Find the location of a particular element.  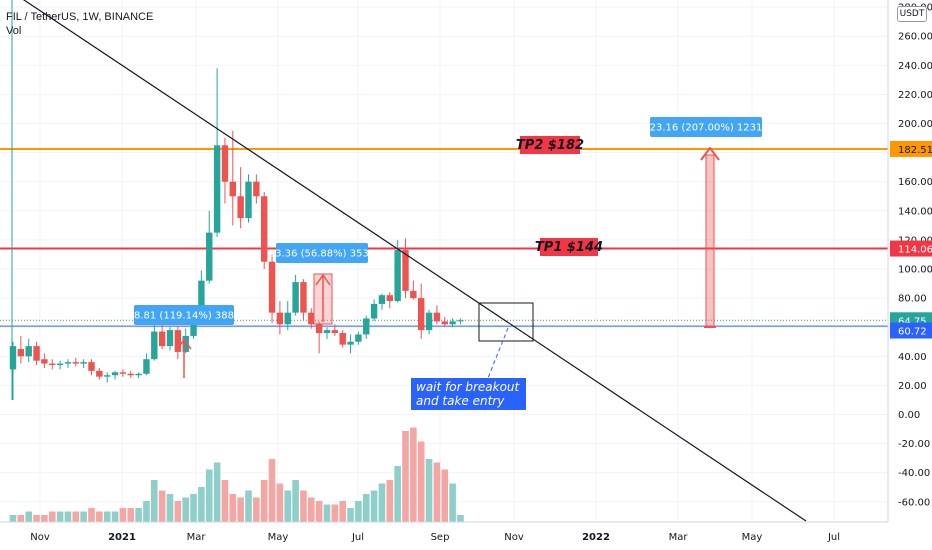

y-tick-label: -40.00 is located at coordinates (914, 473).